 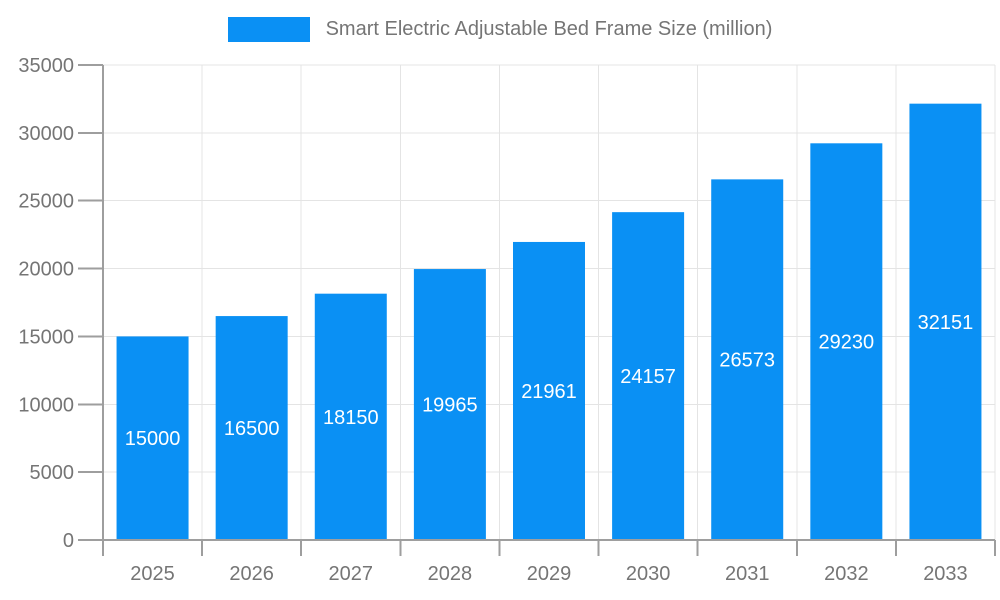 I want to click on bar-value-label: 15000, so click(x=153, y=439).